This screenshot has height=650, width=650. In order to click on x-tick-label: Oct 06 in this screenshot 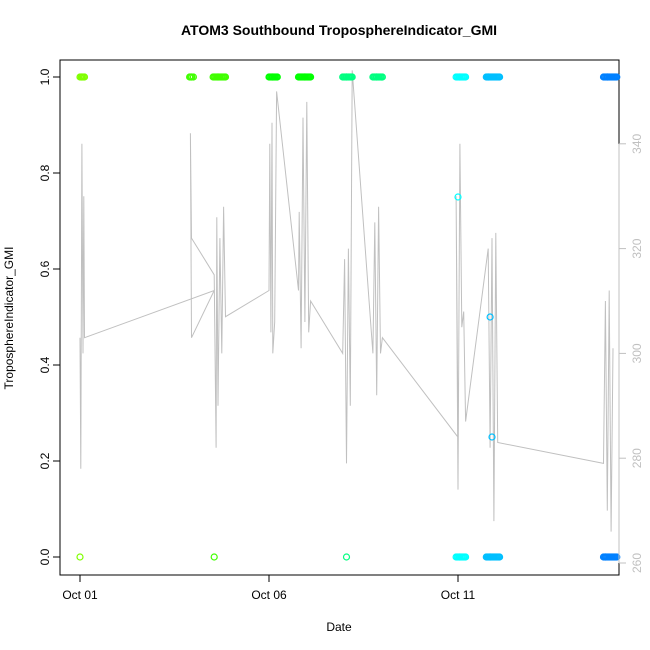, I will do `click(269, 595)`.